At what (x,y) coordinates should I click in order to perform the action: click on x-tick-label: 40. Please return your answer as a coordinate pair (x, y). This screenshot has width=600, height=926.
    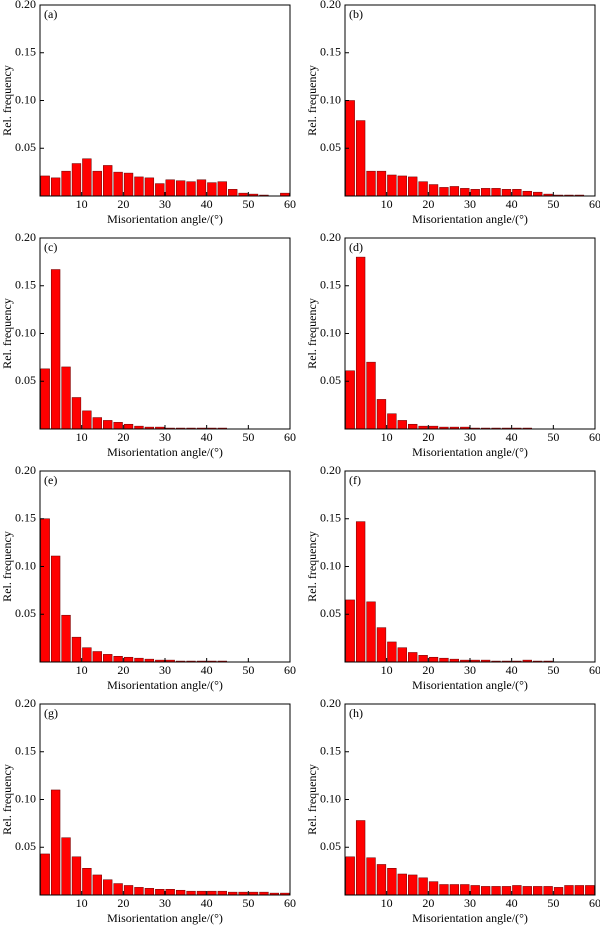
    Looking at the image, I should click on (207, 903).